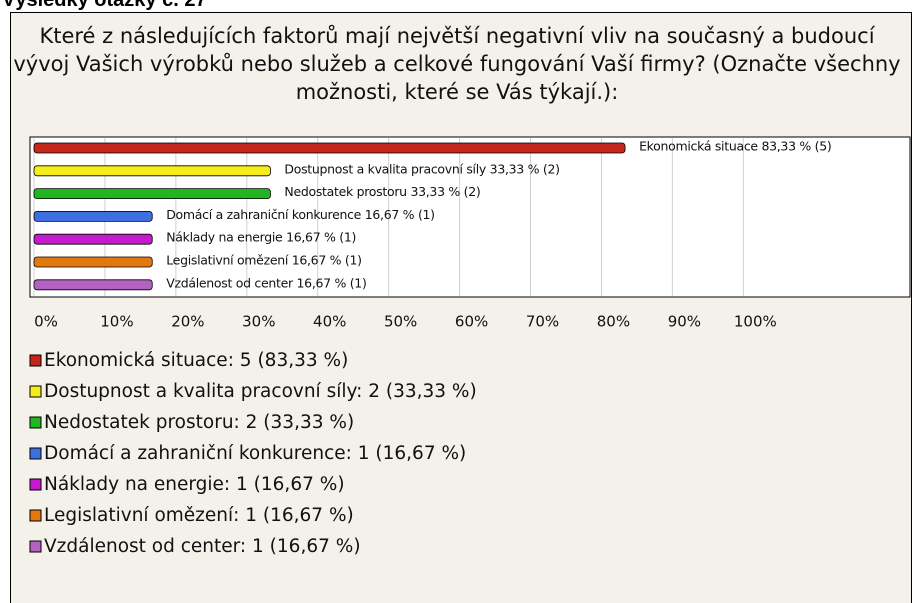 The height and width of the screenshot is (603, 915). I want to click on x-tick-label: 60%, so click(471, 322).